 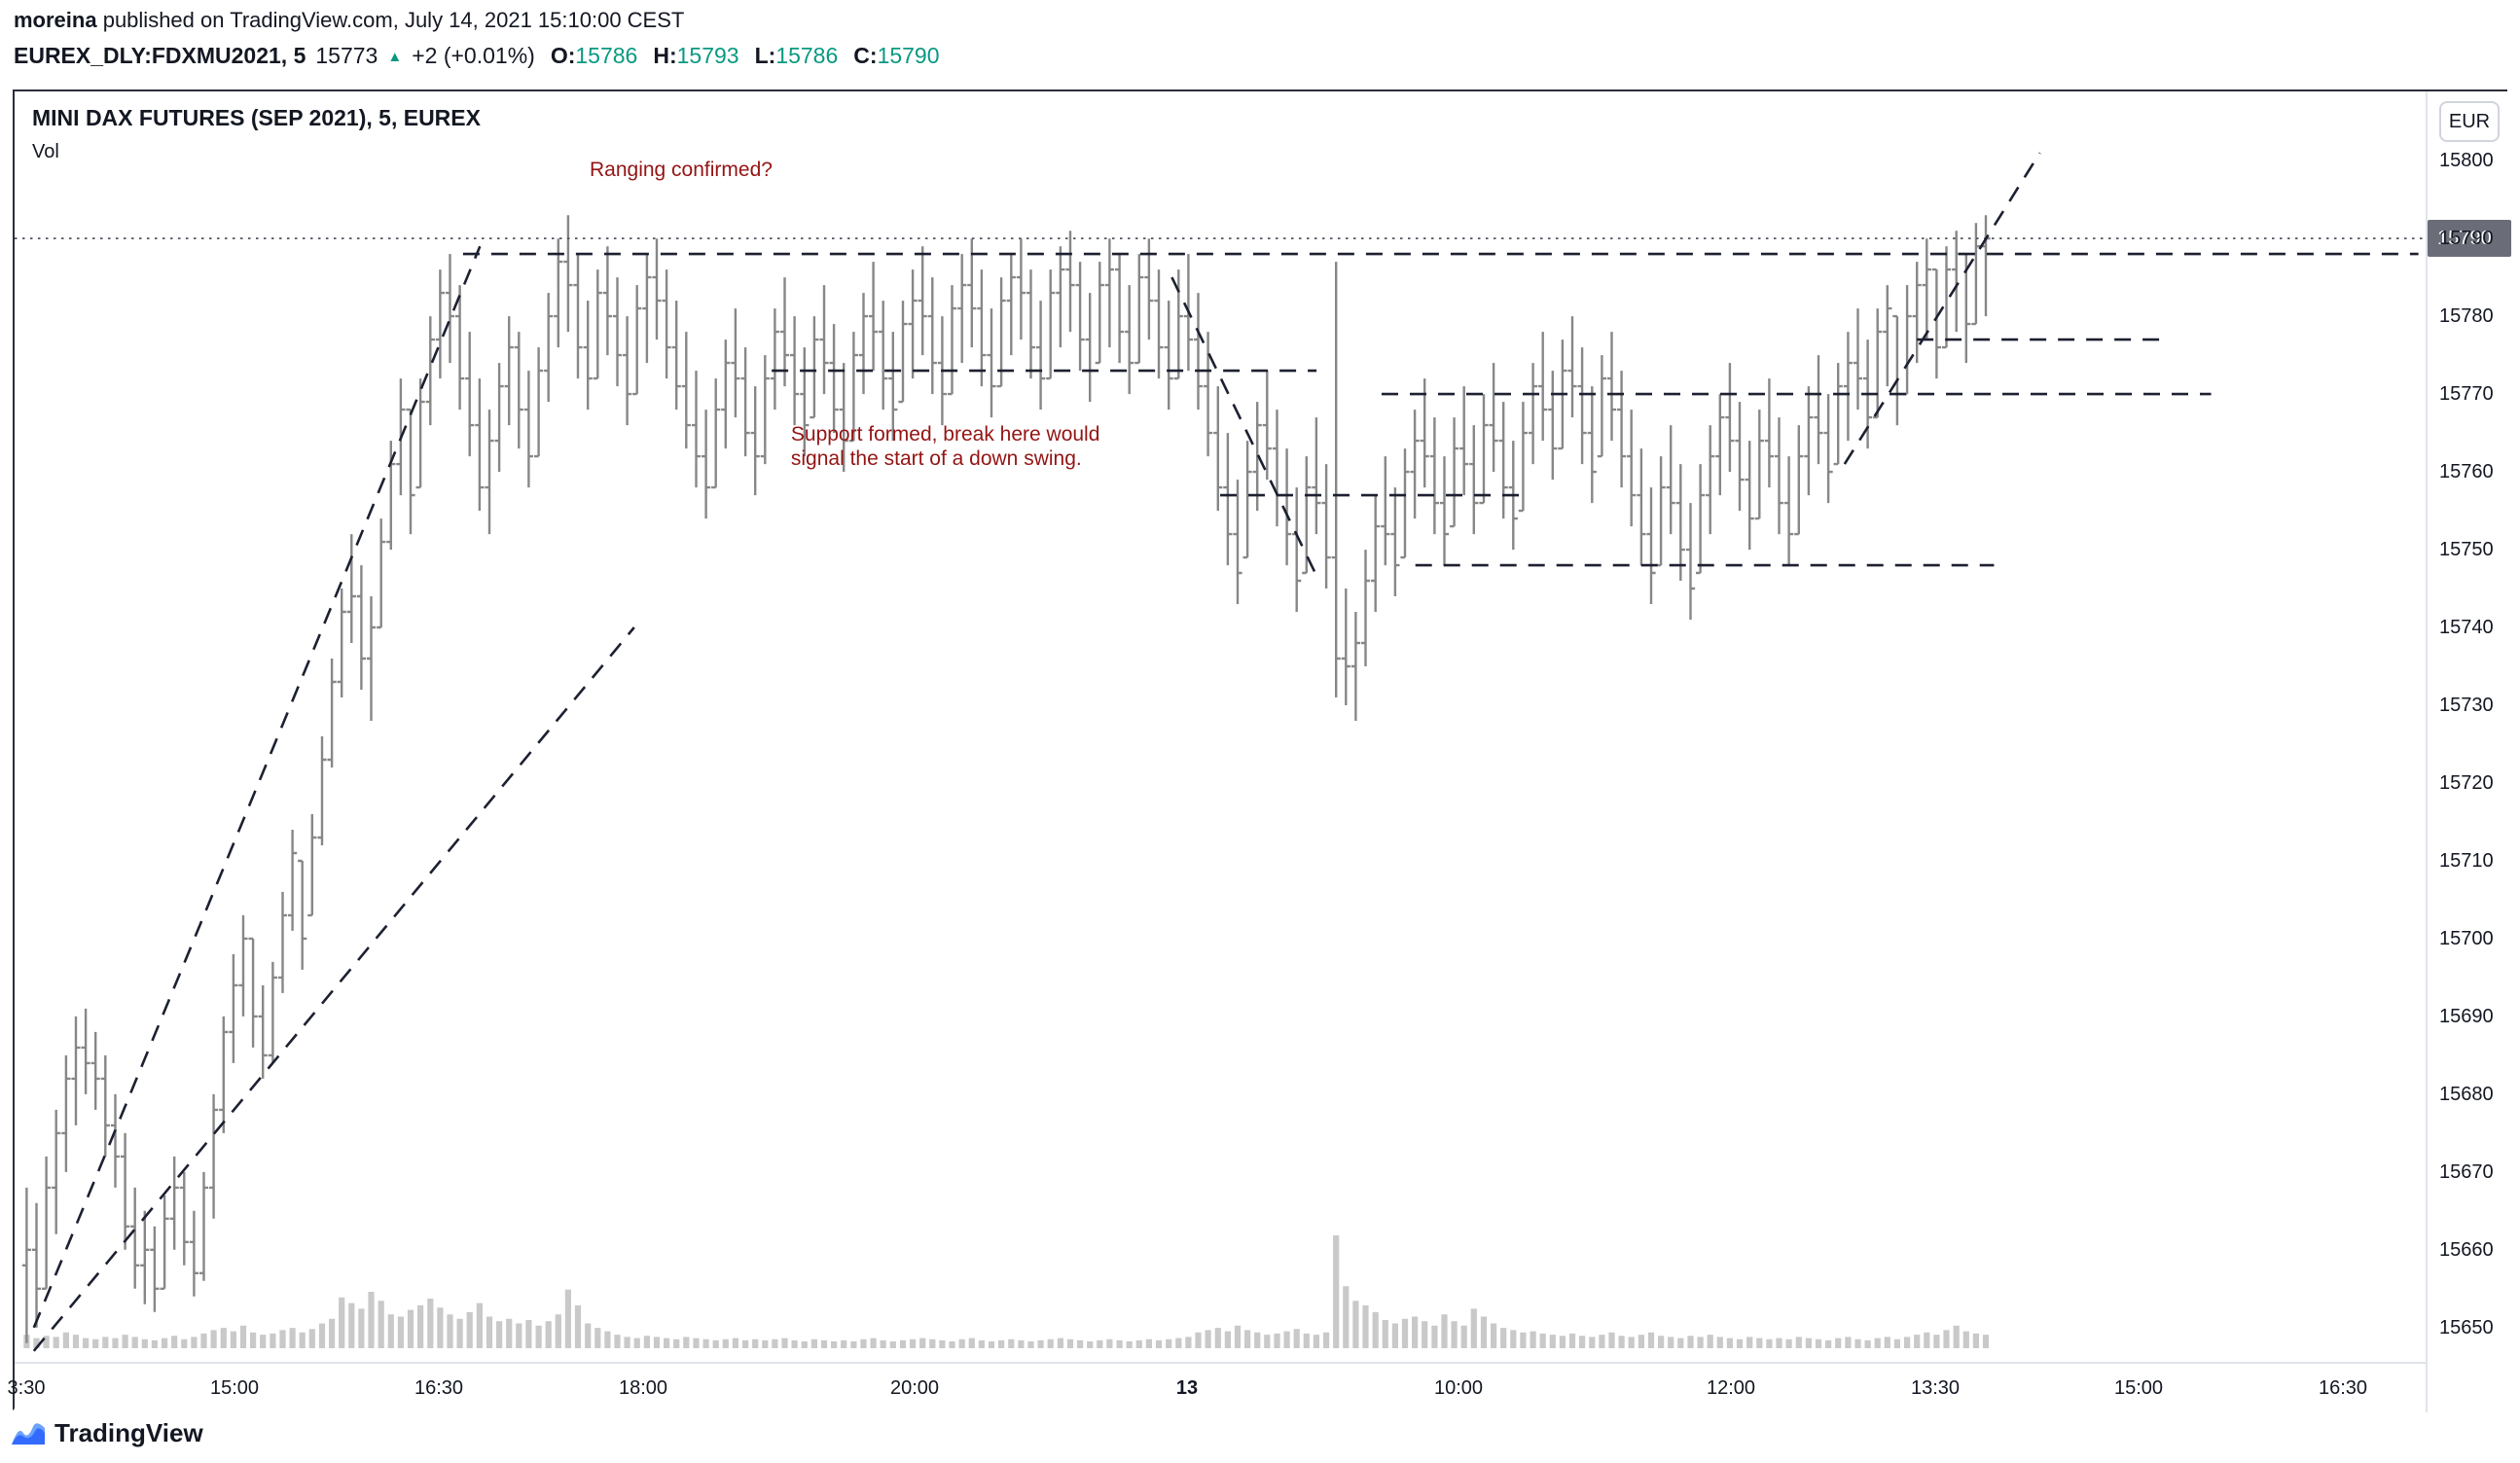 What do you see at coordinates (55, 20) in the screenshot?
I see `author-name: moreina` at bounding box center [55, 20].